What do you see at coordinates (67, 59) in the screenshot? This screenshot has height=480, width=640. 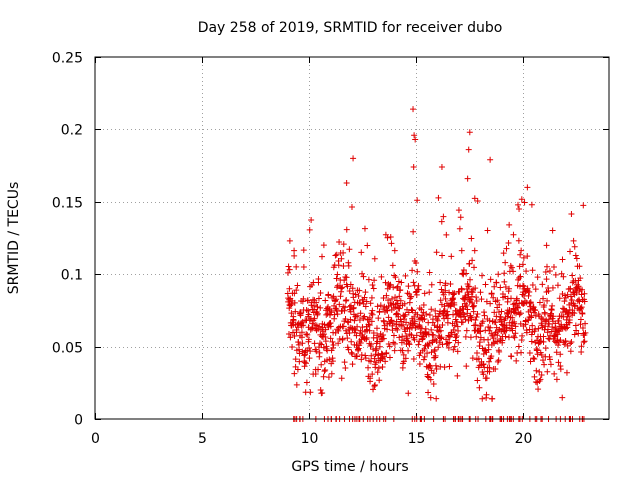 I see `y-tick-label: 0.25` at bounding box center [67, 59].